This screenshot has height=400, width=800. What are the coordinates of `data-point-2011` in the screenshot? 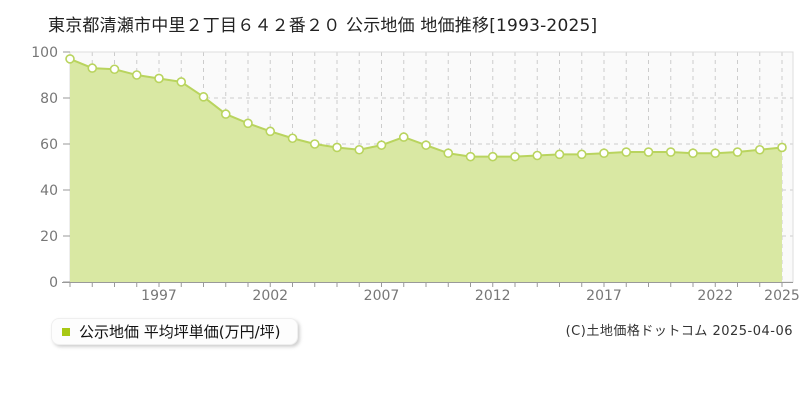 It's located at (470, 156).